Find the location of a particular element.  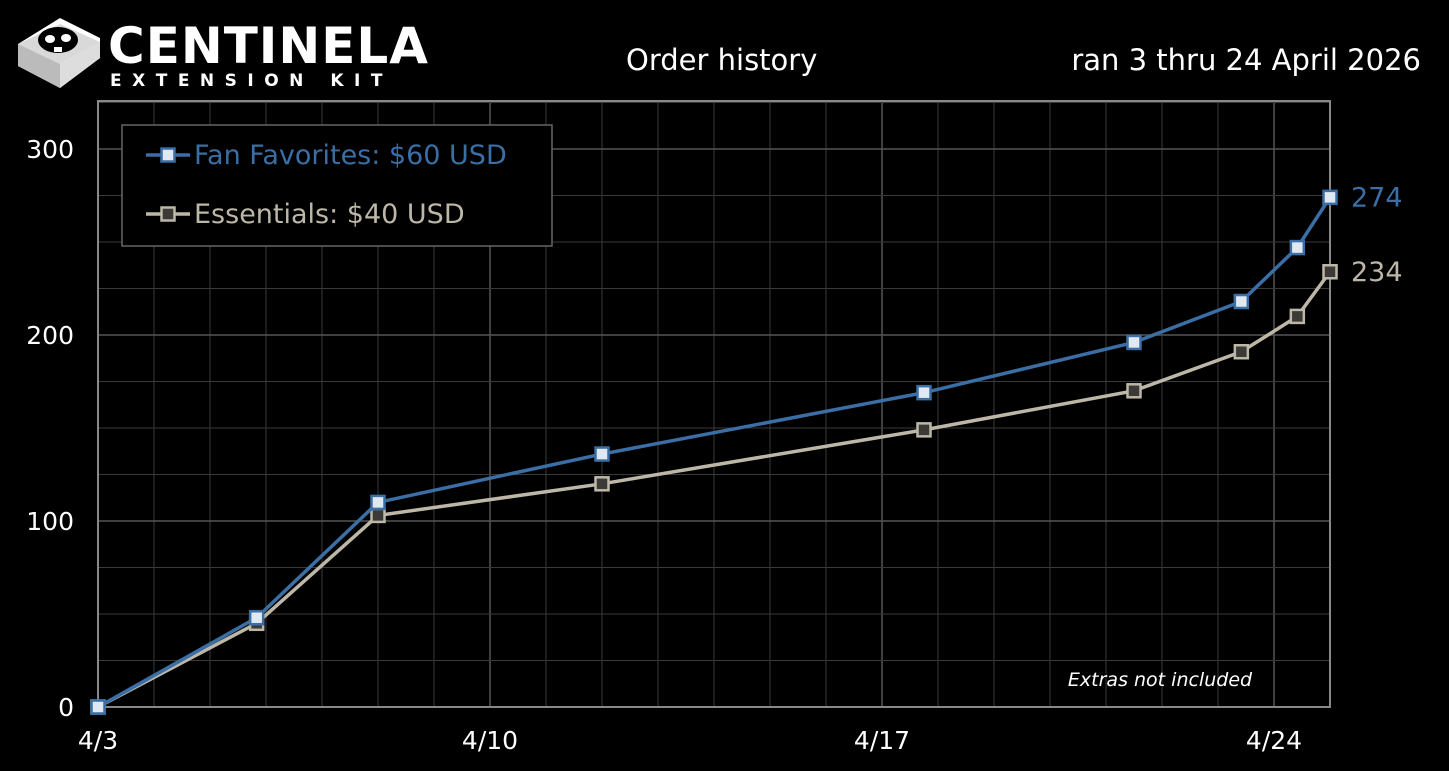

x-axis-ticks: 4/3 4/10 4/17 4/24 is located at coordinates (690, 740).